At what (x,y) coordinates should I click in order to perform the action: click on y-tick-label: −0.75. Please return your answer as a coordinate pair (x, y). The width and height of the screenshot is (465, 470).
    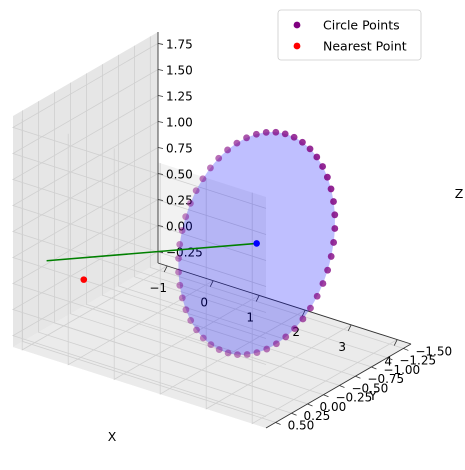
    Looking at the image, I should click on (385, 379).